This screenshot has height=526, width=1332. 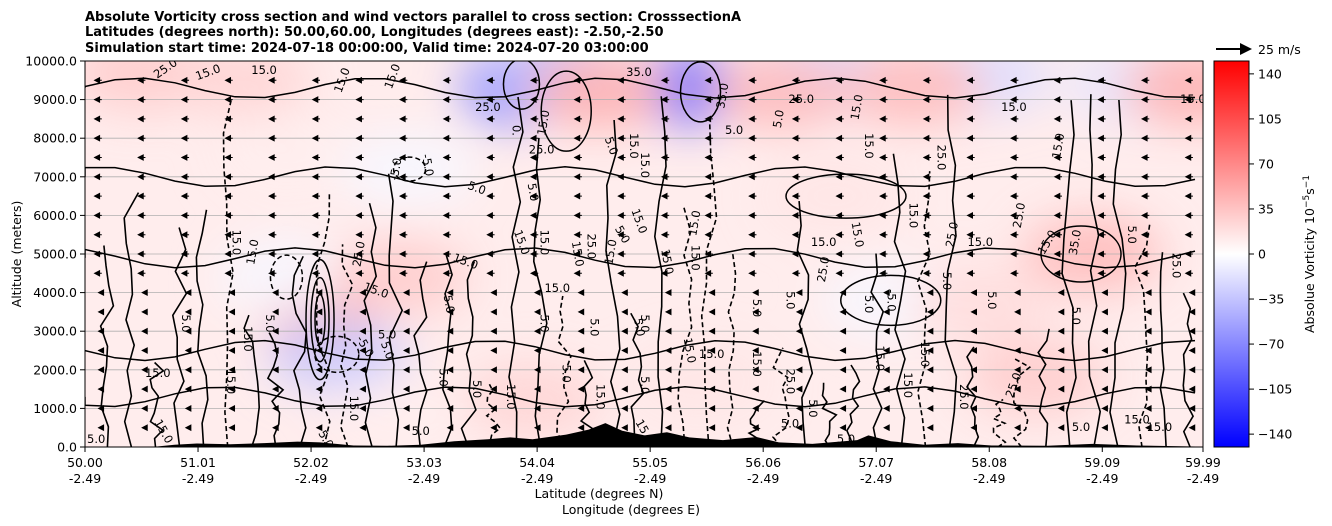 What do you see at coordinates (359, 254) in the screenshot?
I see `contour-label-15: 25.0` at bounding box center [359, 254].